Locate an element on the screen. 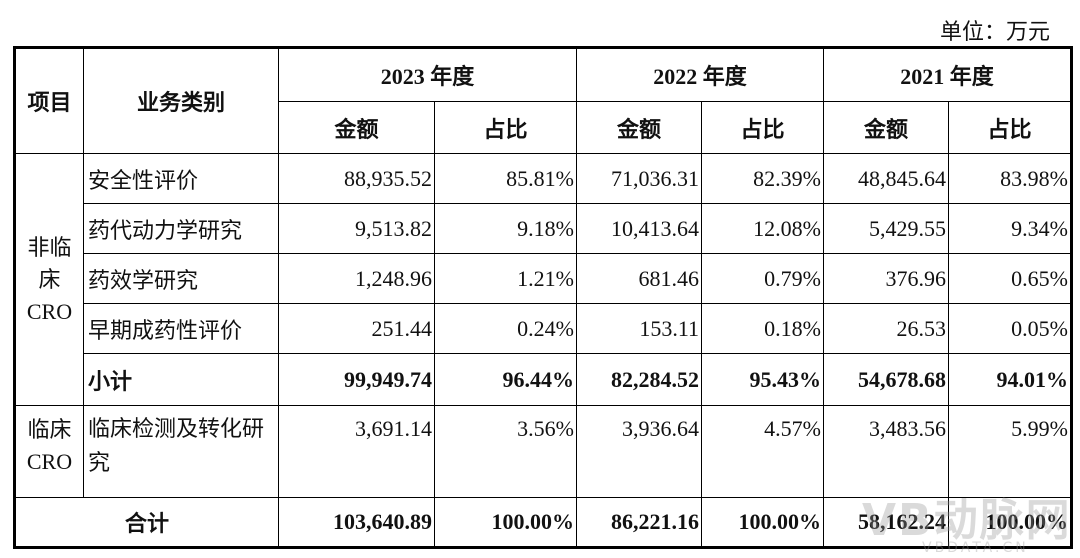  ratio-cell: 4.57% is located at coordinates (762, 451).